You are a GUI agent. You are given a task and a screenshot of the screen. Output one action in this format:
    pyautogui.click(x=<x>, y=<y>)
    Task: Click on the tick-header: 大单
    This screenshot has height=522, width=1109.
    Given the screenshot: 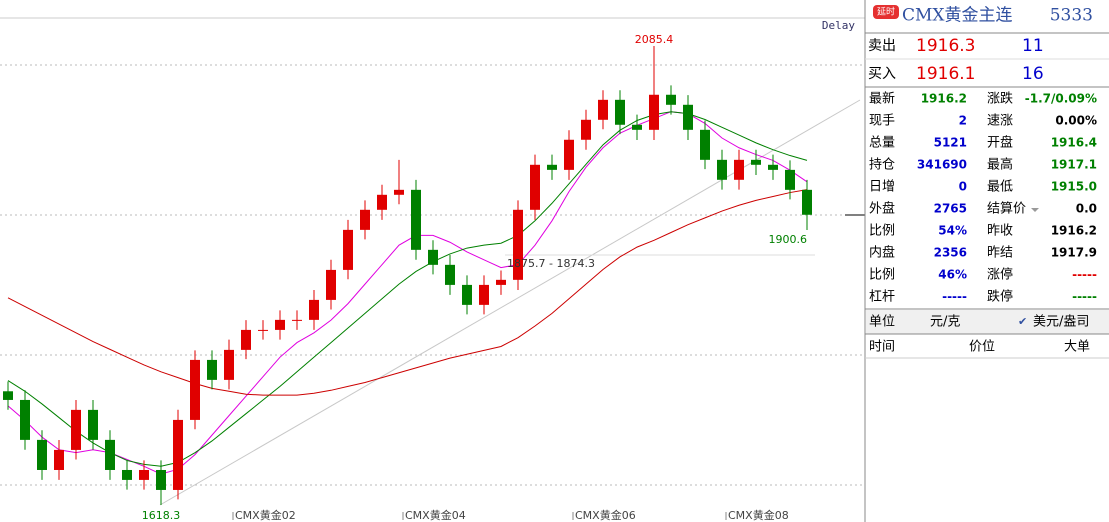 What is the action you would take?
    pyautogui.click(x=1077, y=347)
    